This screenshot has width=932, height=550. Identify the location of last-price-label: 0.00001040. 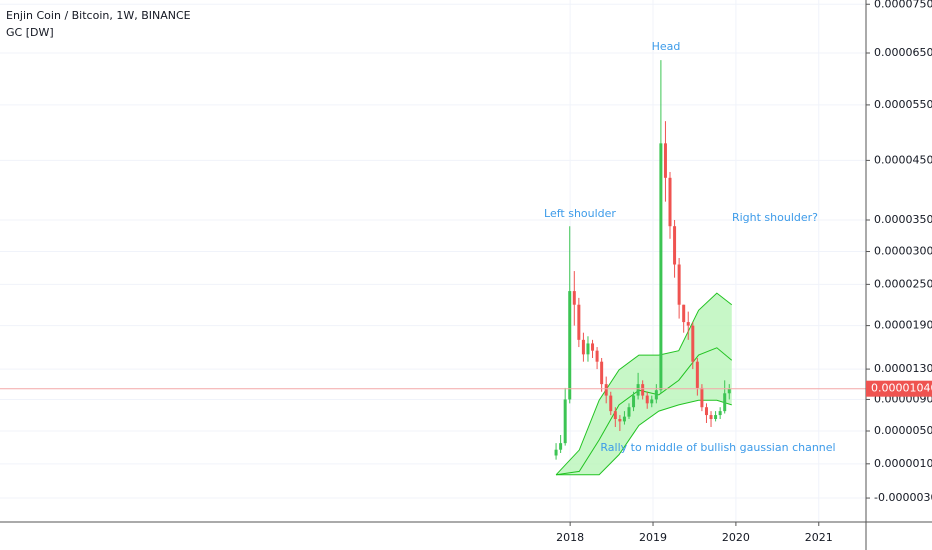
(901, 388).